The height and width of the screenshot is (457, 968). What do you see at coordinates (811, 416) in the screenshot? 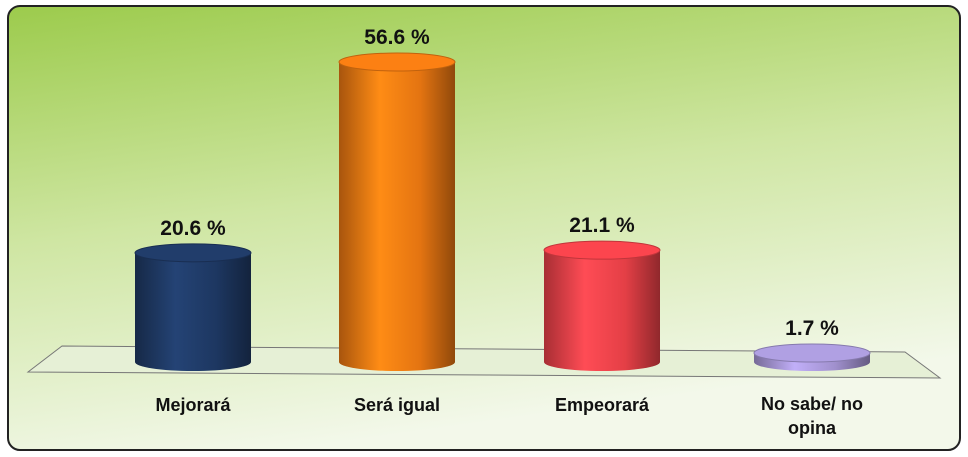
I see `category-label: No sabe/ no opina` at bounding box center [811, 416].